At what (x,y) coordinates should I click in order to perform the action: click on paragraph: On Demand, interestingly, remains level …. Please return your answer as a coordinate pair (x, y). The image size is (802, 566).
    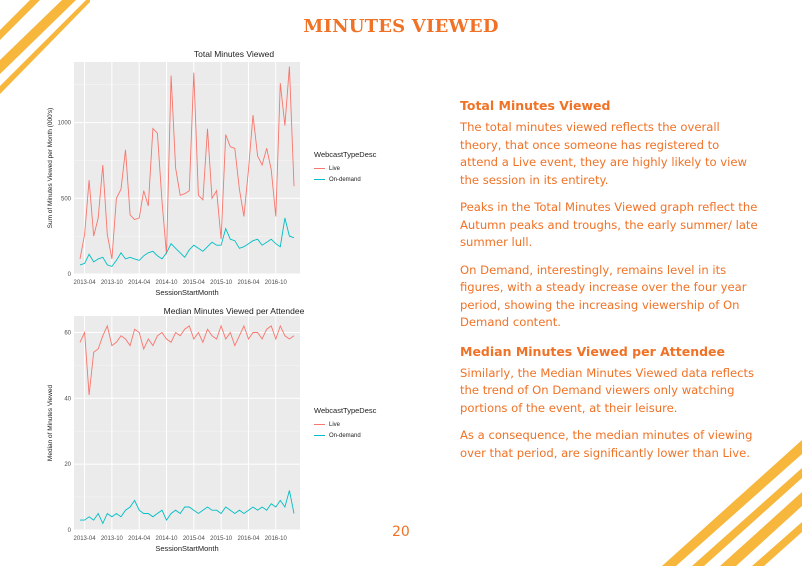
    Looking at the image, I should click on (603, 296).